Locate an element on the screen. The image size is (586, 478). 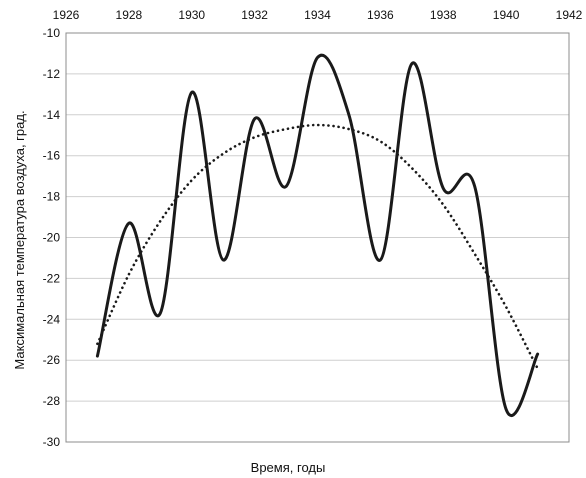
y-tick-label: -26 is located at coordinates (52, 360).